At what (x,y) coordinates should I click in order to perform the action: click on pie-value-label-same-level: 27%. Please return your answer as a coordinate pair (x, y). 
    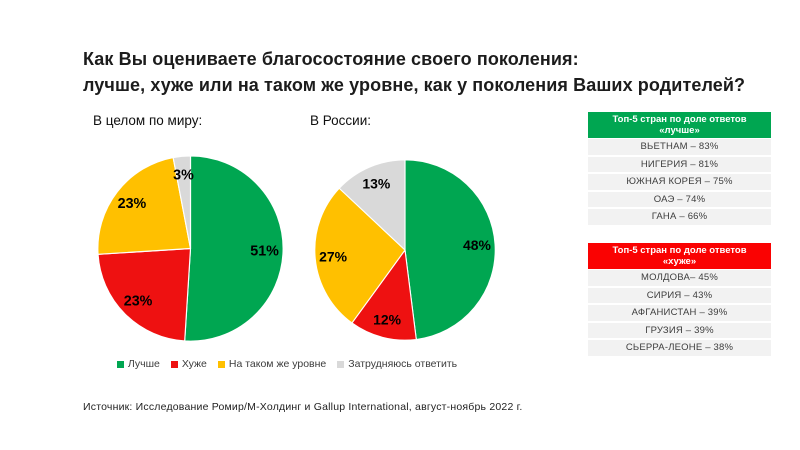
    Looking at the image, I should click on (333, 256).